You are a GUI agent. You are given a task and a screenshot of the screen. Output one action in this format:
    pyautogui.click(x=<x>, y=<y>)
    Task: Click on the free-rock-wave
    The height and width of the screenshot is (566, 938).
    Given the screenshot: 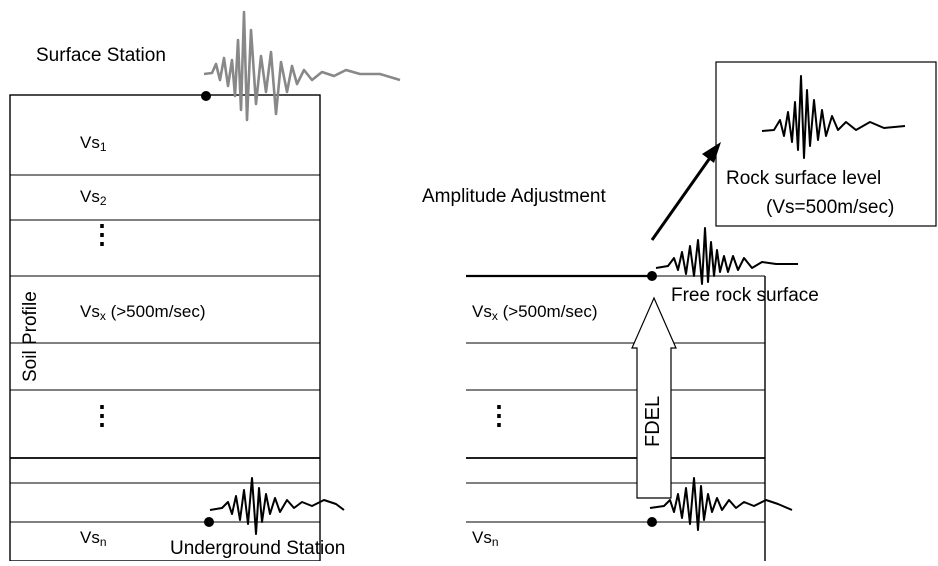 What is the action you would take?
    pyautogui.click(x=726, y=256)
    